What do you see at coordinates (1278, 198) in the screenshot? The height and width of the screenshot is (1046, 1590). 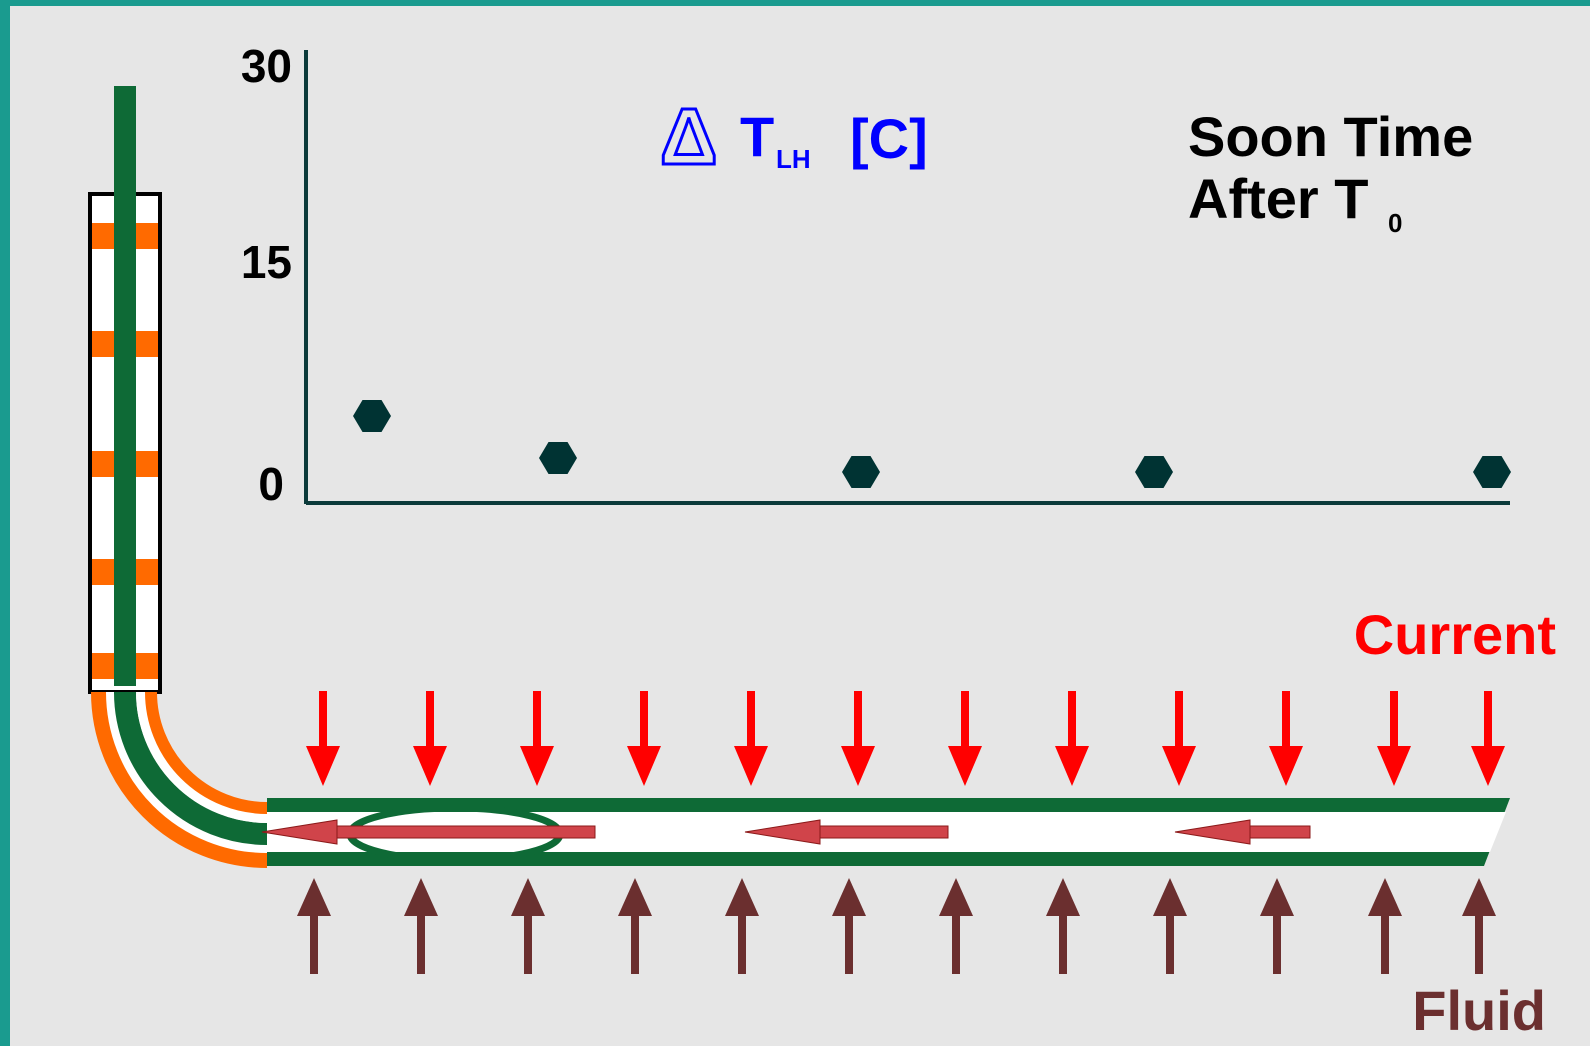 I see `chart-title-line2: After T` at bounding box center [1278, 198].